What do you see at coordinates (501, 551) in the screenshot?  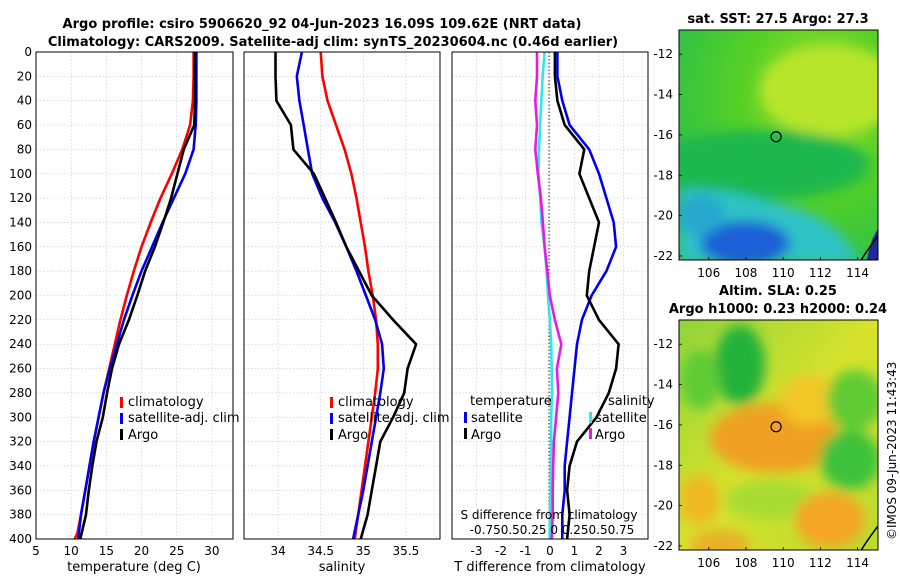 I see `x-tick-label: -2` at bounding box center [501, 551].